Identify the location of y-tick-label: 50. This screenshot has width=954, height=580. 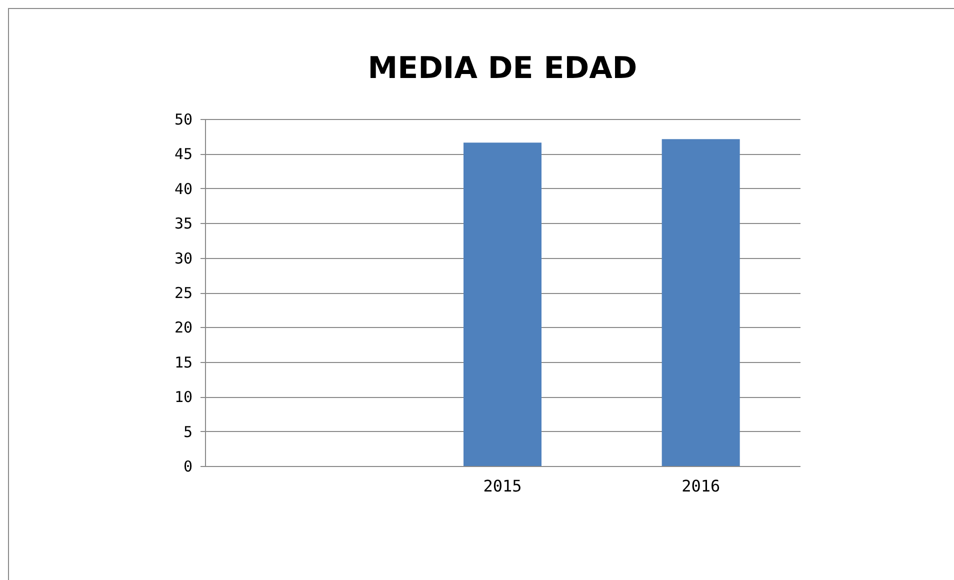
(183, 119).